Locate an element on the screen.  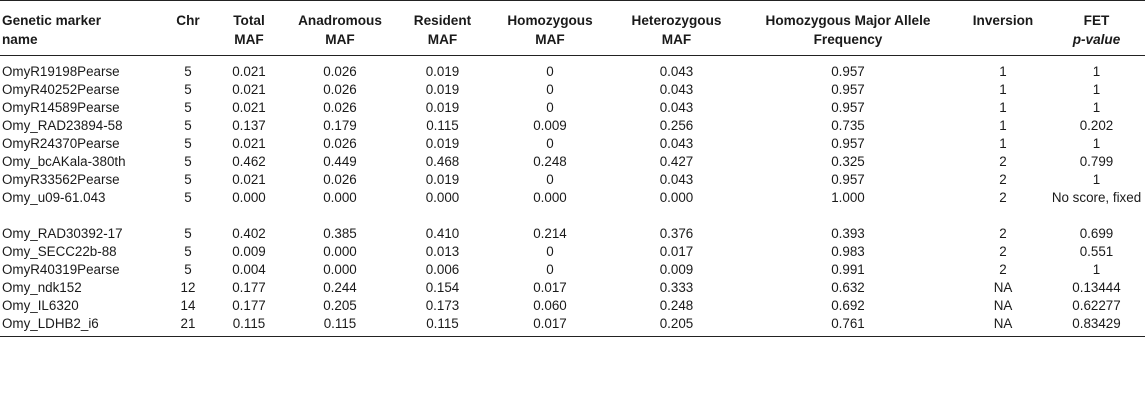
cell-marker-name: OmyR19198Pearse is located at coordinates (61, 71).